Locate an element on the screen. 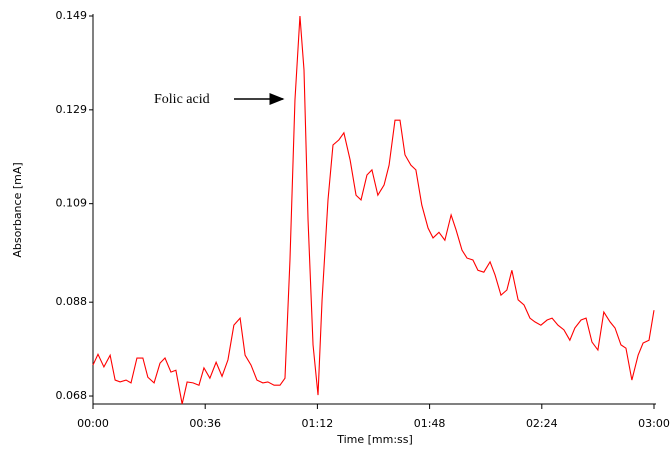 This screenshot has height=452, width=671. x-tick-label: 00:00 is located at coordinates (93, 423).